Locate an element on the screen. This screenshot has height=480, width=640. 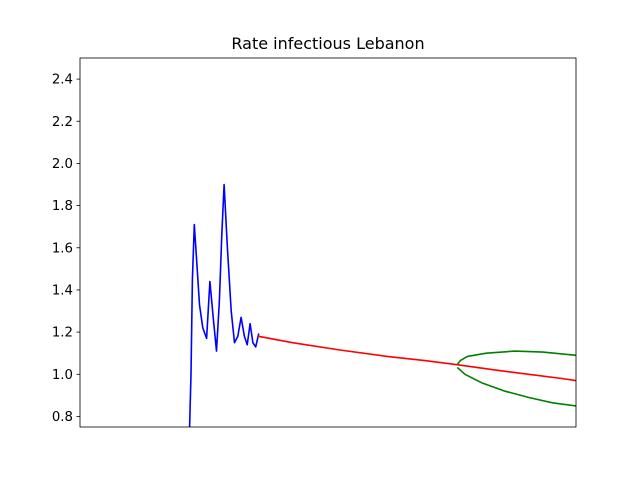
y-tick-label: 1.0 is located at coordinates (62, 375).